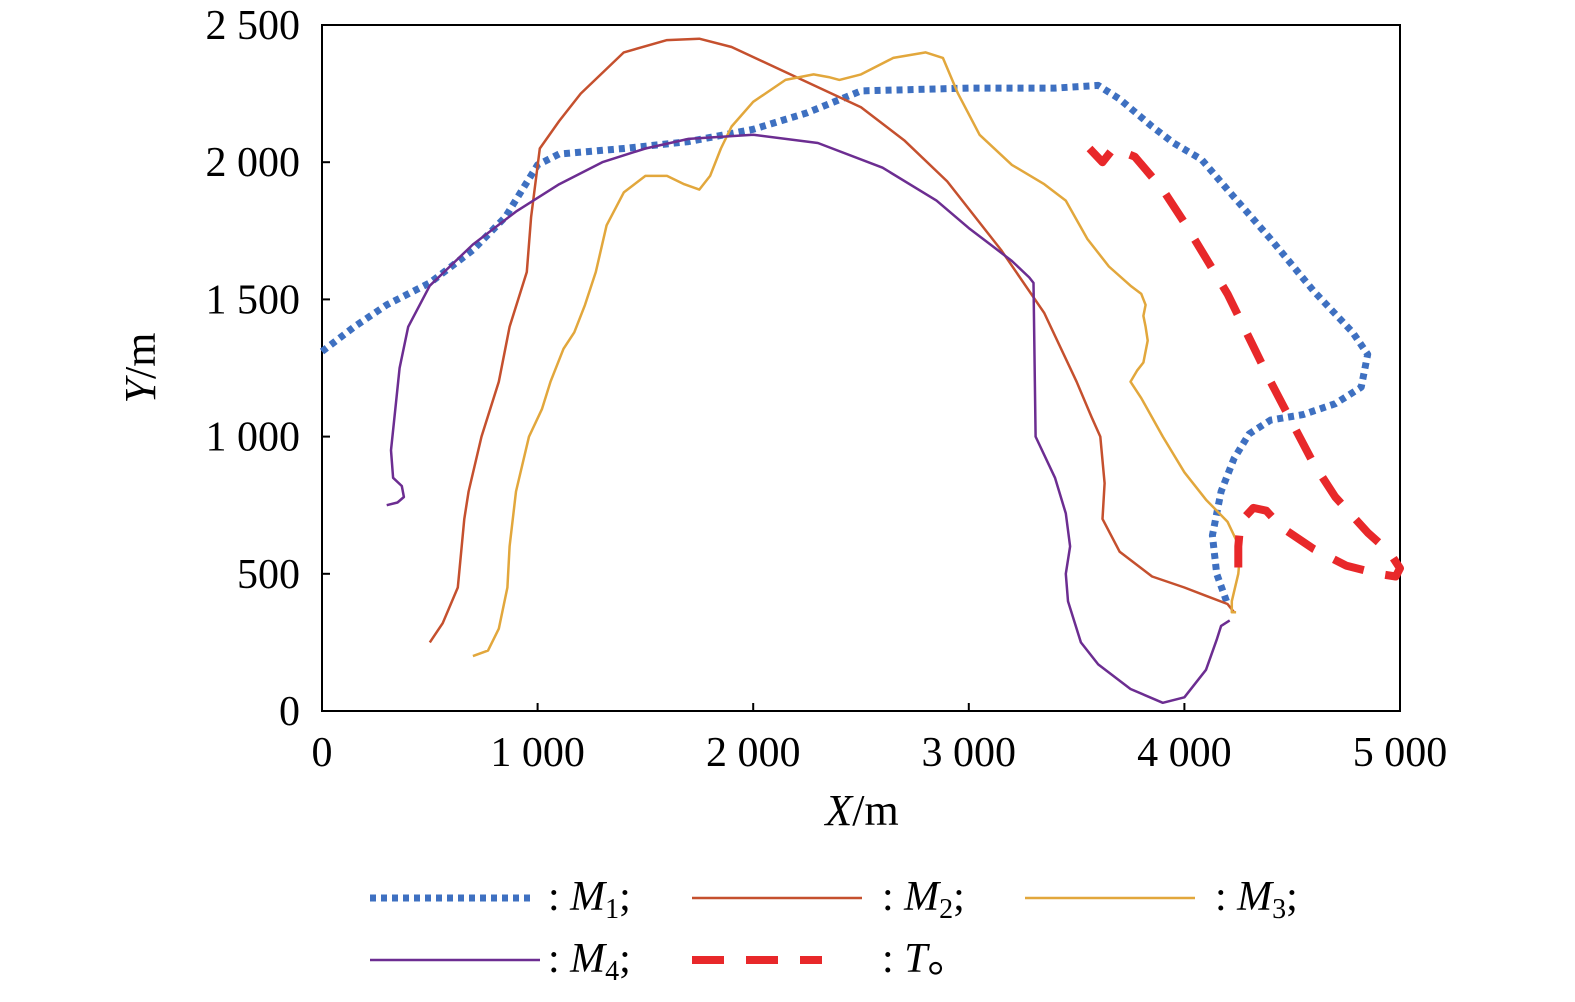 The image size is (1575, 1002). I want to click on x-tick-label: 1 000, so click(537, 753).